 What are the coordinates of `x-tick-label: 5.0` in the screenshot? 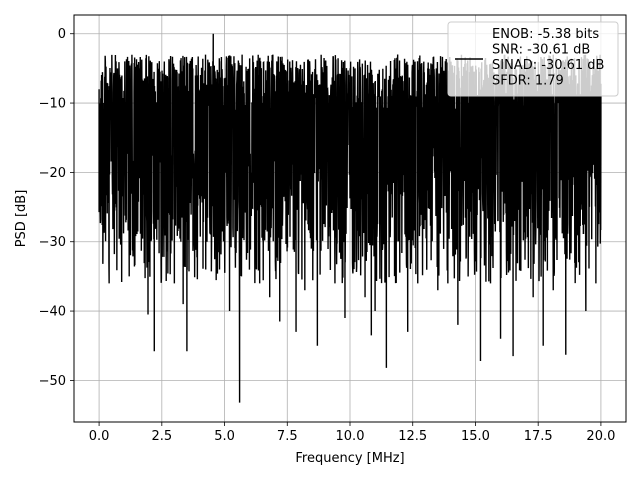 It's located at (224, 436).